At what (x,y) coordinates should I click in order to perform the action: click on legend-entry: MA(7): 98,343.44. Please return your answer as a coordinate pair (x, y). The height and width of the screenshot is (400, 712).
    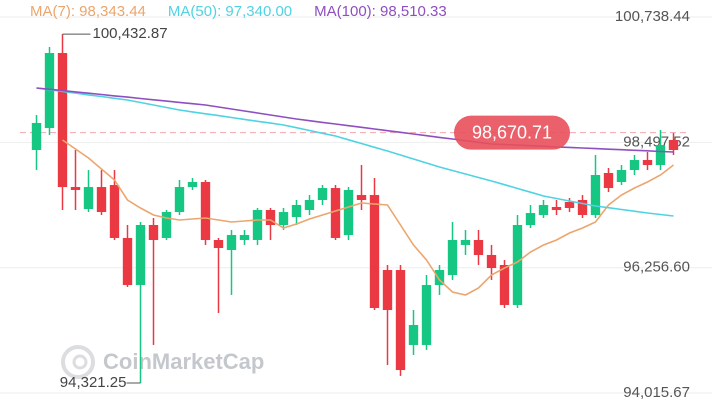
    Looking at the image, I should click on (88, 11).